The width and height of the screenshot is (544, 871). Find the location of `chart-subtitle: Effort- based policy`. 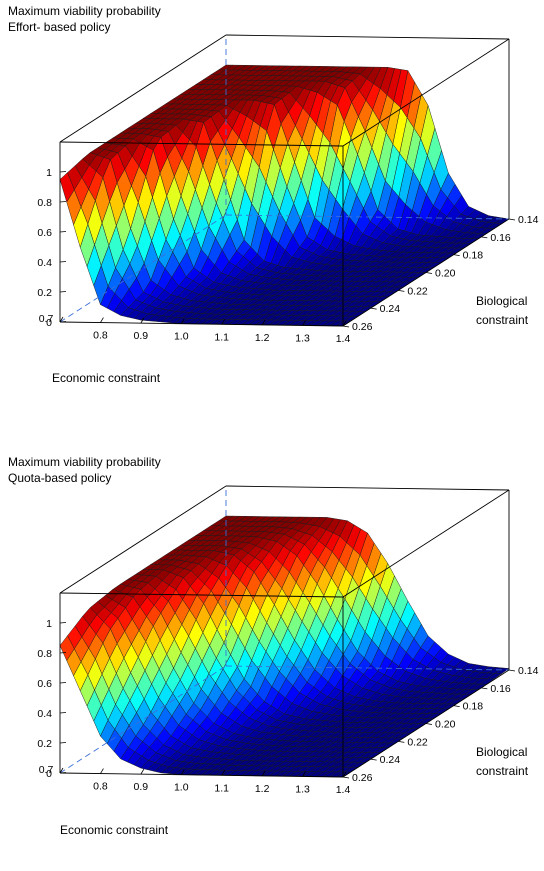

chart-subtitle: Effort- based policy is located at coordinates (59, 27).